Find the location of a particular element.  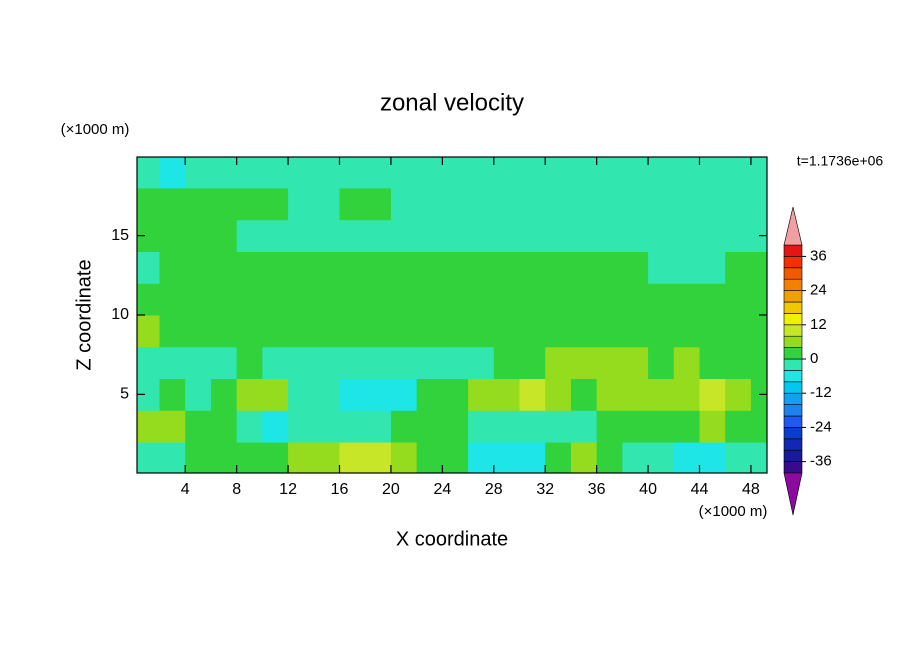

colorbar-label: -24 is located at coordinates (821, 426).